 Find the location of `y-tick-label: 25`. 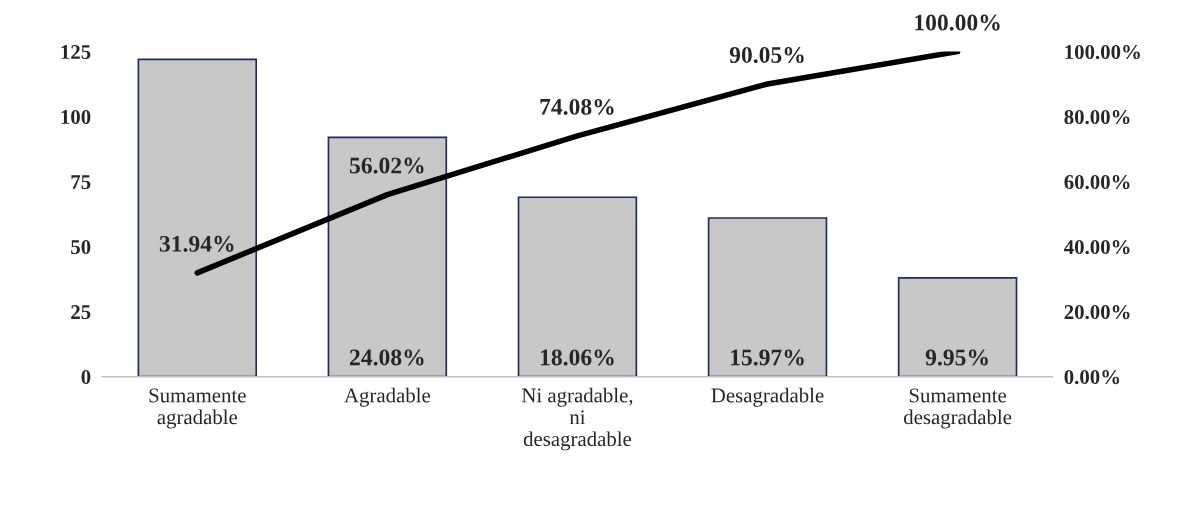

y-tick-label: 25 is located at coordinates (81, 312).